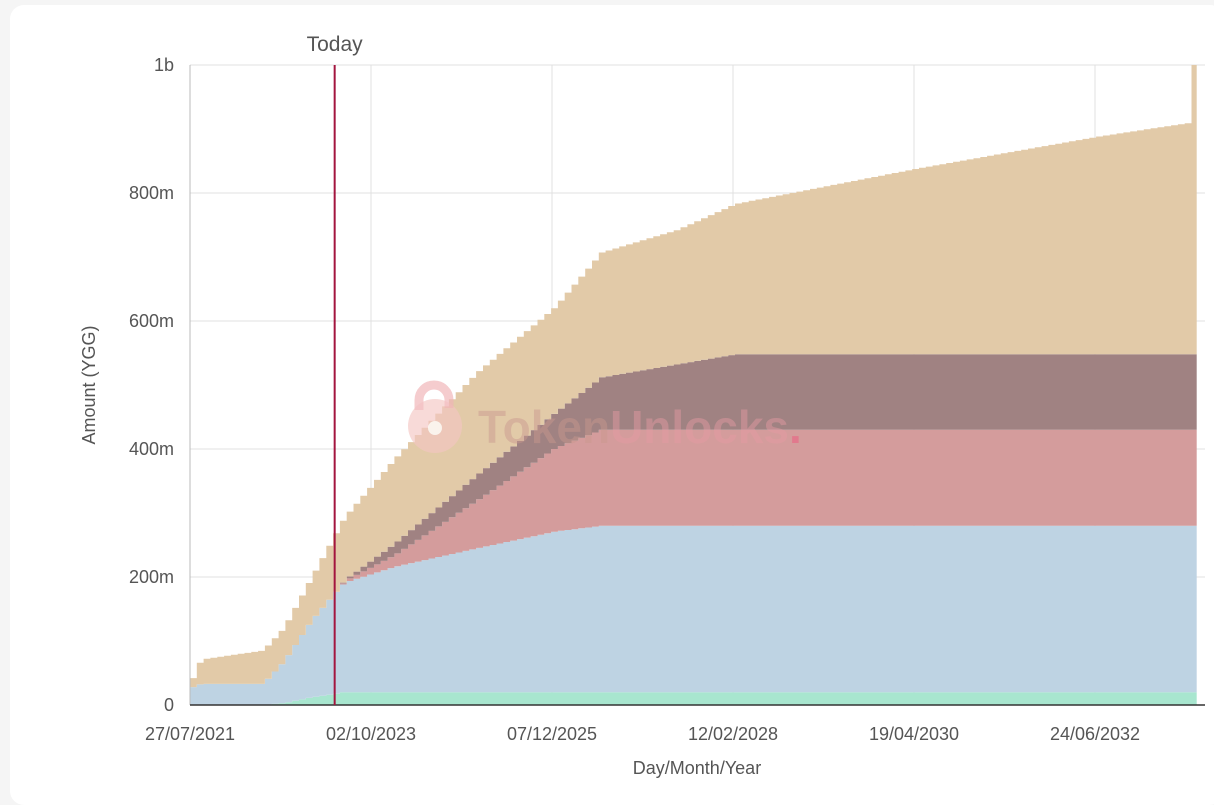  I want to click on y-tick-label: 800m, so click(151, 193).